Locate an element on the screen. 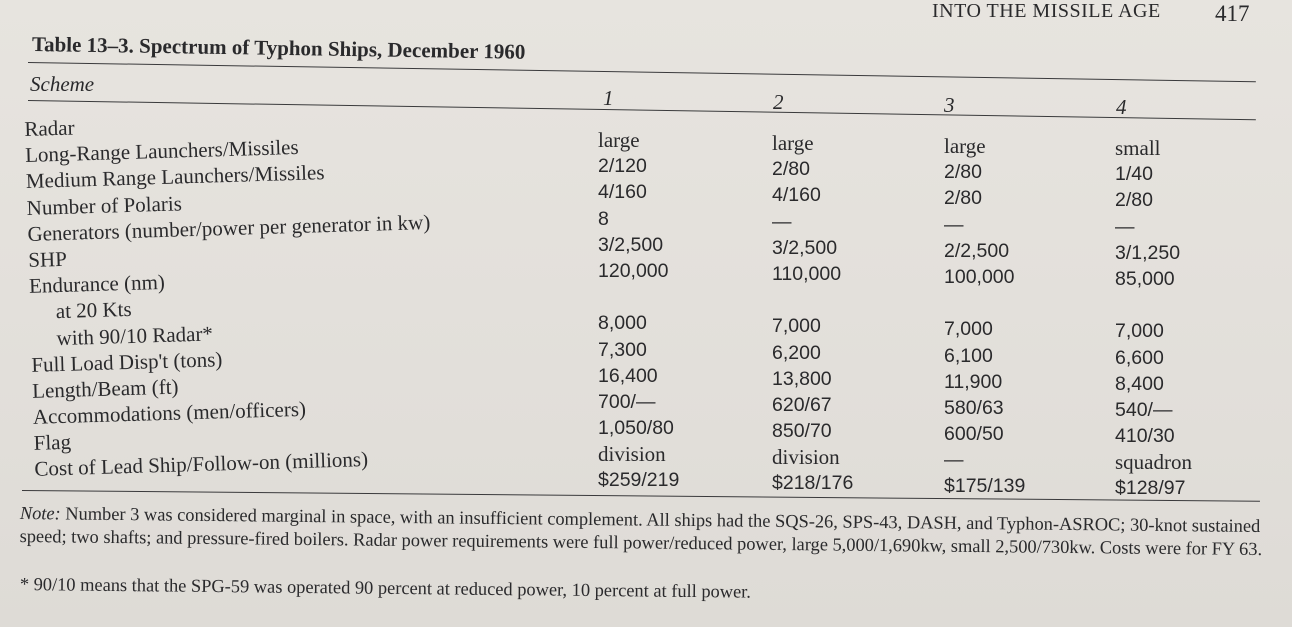 The height and width of the screenshot is (627, 1292). table-cell: 7,300 is located at coordinates (622, 349).